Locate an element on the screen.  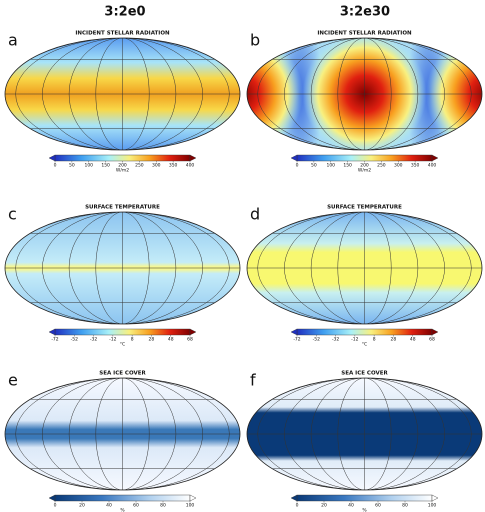
map-panel: SEA ICE COVER f 0 20 40 60 80 100% is located at coordinates (364, 441).